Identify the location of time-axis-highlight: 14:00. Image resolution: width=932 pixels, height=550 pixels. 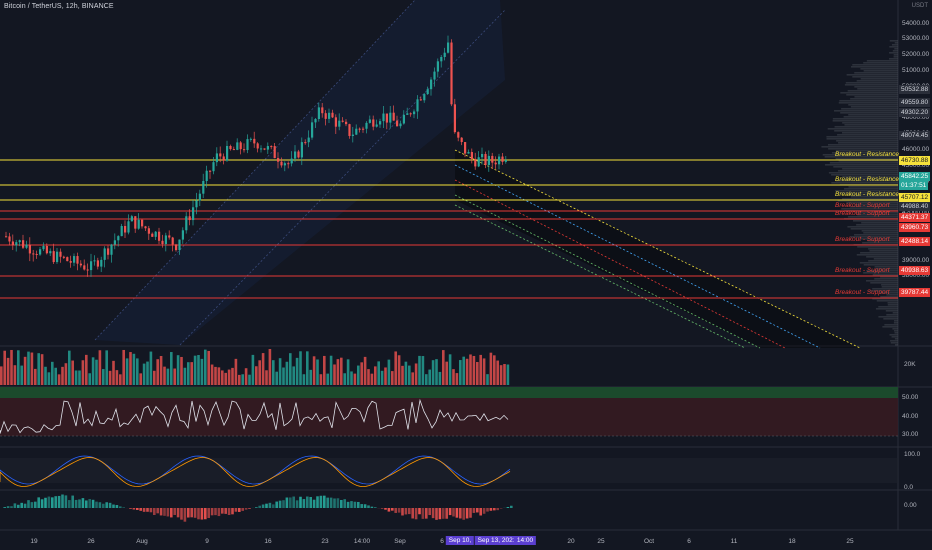
(525, 540).